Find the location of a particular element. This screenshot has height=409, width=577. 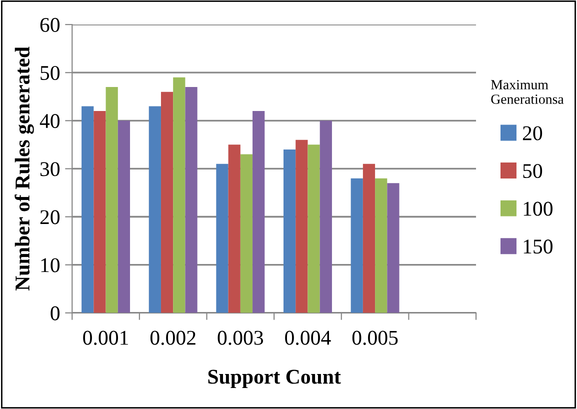

y-tick-label: 10 is located at coordinates (50, 265).